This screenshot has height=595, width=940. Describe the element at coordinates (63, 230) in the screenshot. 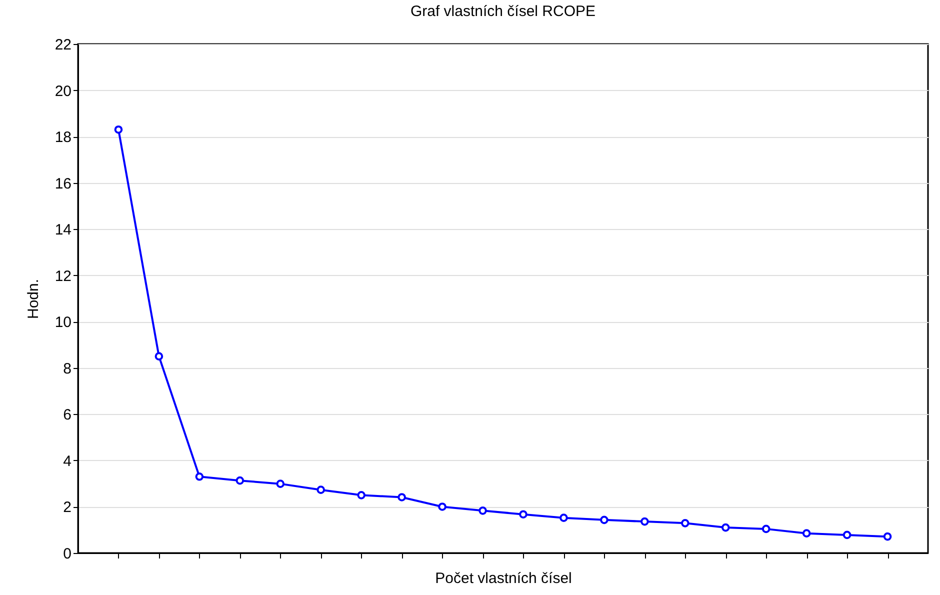

I see `y-tick-label: 14` at that location.